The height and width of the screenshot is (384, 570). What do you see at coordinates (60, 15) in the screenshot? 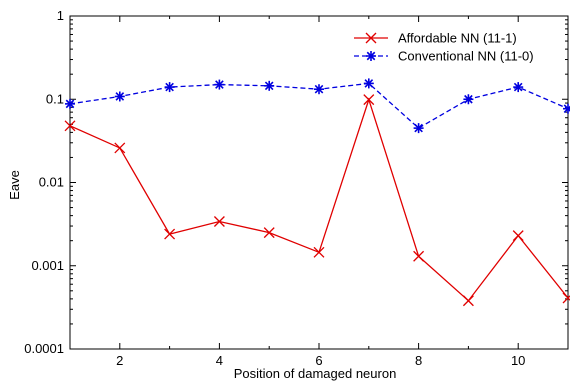
I see `y-tick-label: 1` at bounding box center [60, 15].